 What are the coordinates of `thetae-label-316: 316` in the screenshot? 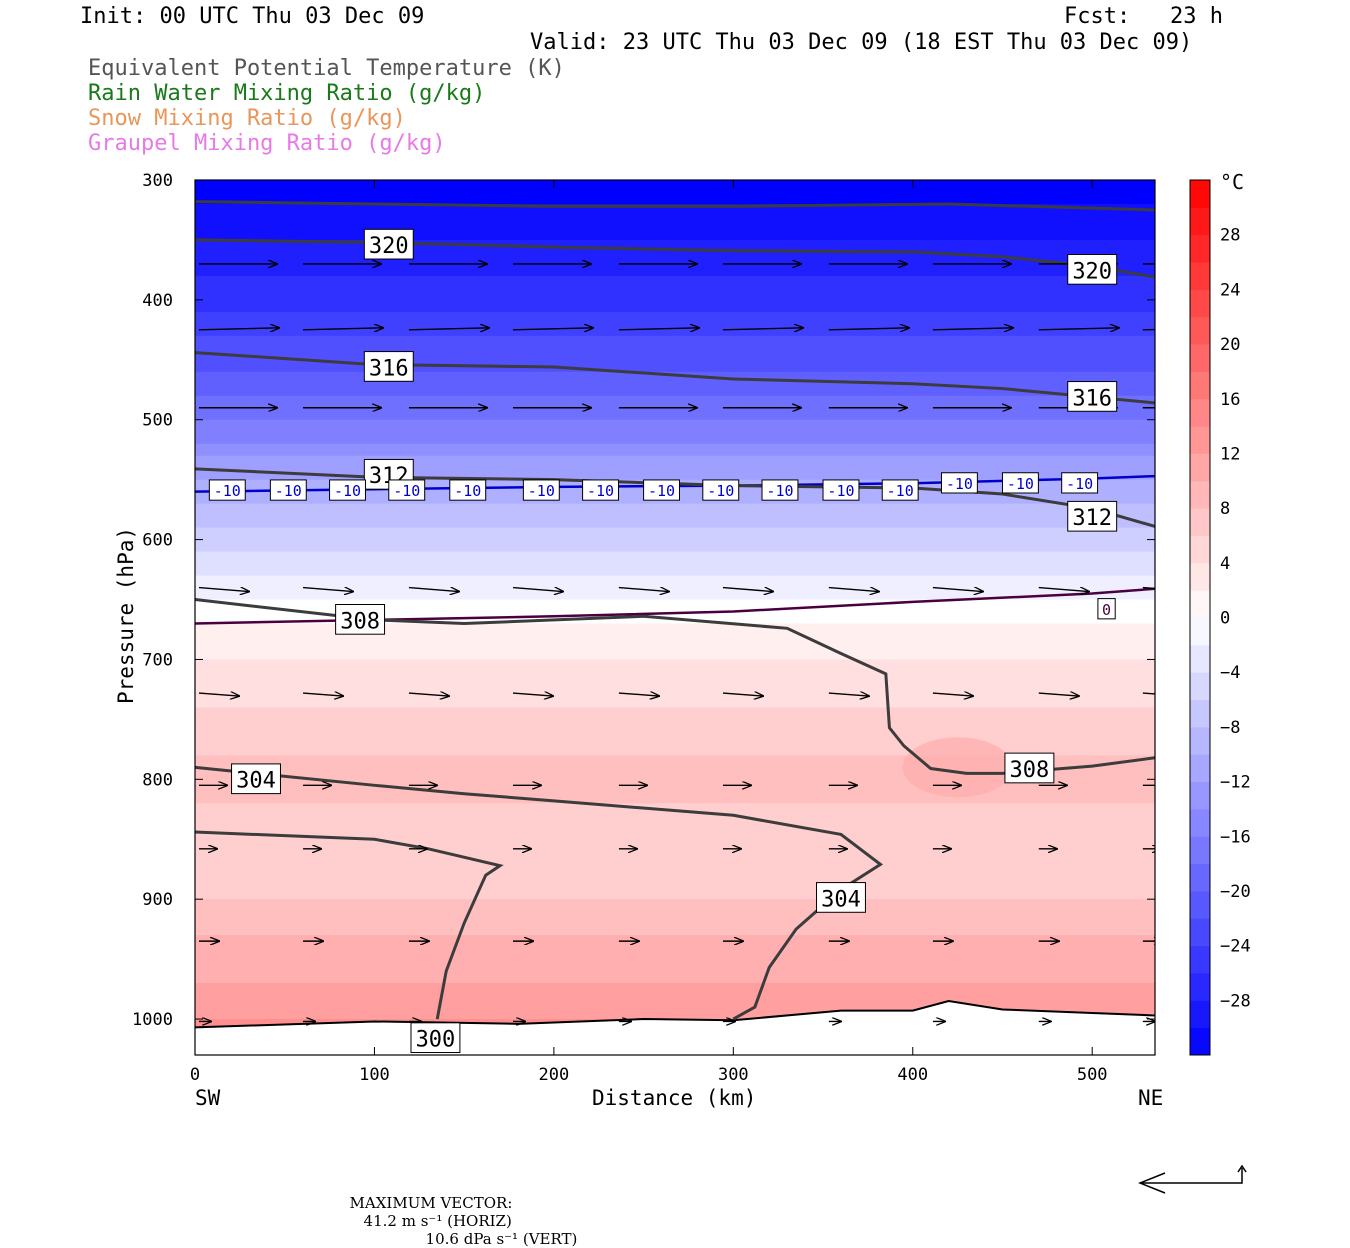 It's located at (388, 366).